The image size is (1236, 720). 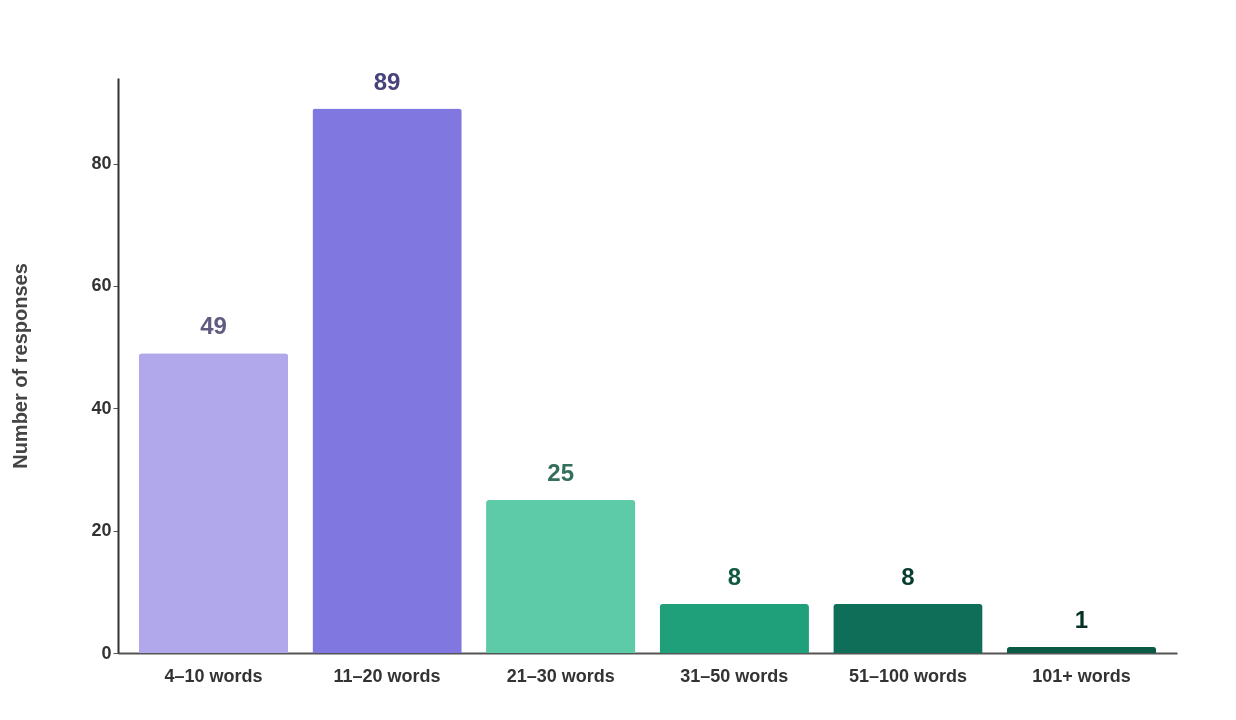 I want to click on x-tick-label: 101+ words, so click(x=1081, y=675).